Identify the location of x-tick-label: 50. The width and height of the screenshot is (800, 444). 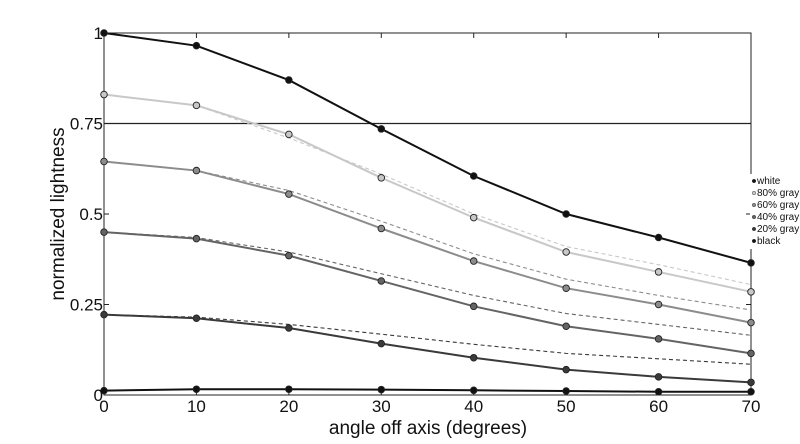
(566, 406).